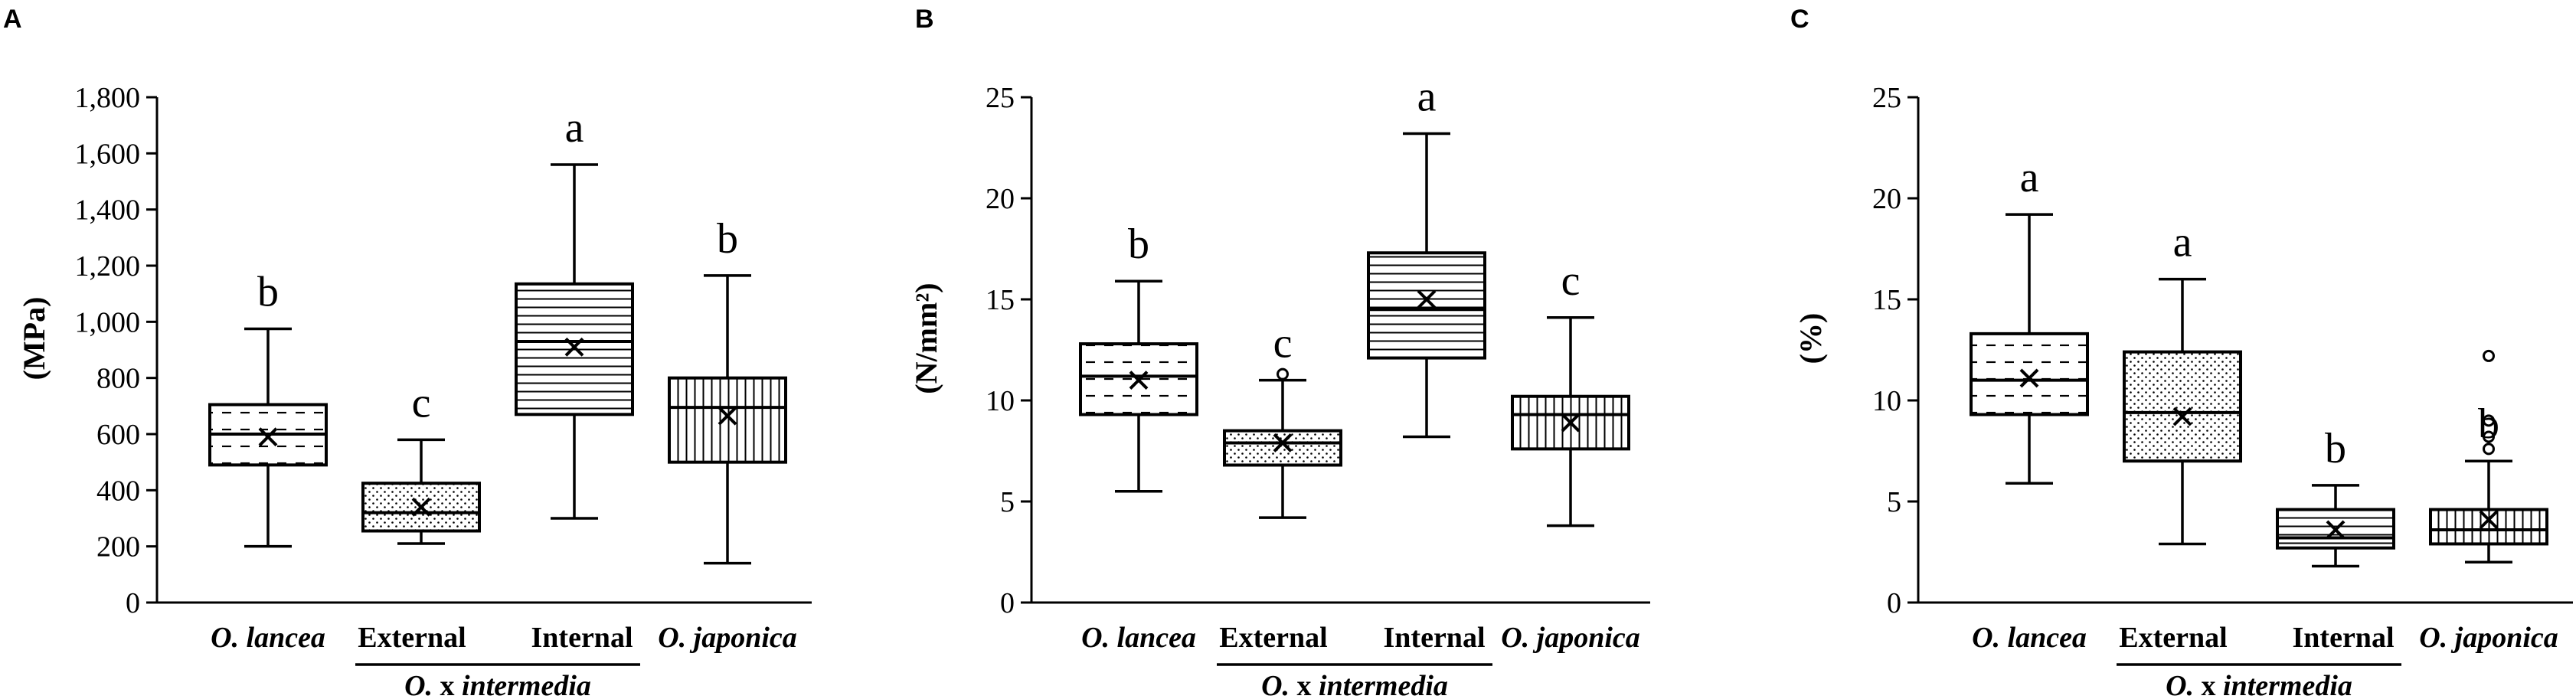  I want to click on box-2: a, so click(2182, 382).